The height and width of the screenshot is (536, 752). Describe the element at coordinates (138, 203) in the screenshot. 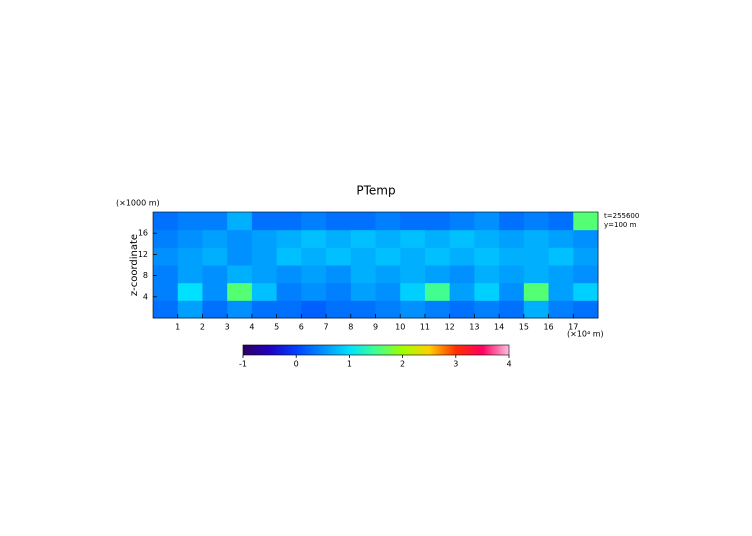

I see `y-unit: (×1000 m)` at that location.